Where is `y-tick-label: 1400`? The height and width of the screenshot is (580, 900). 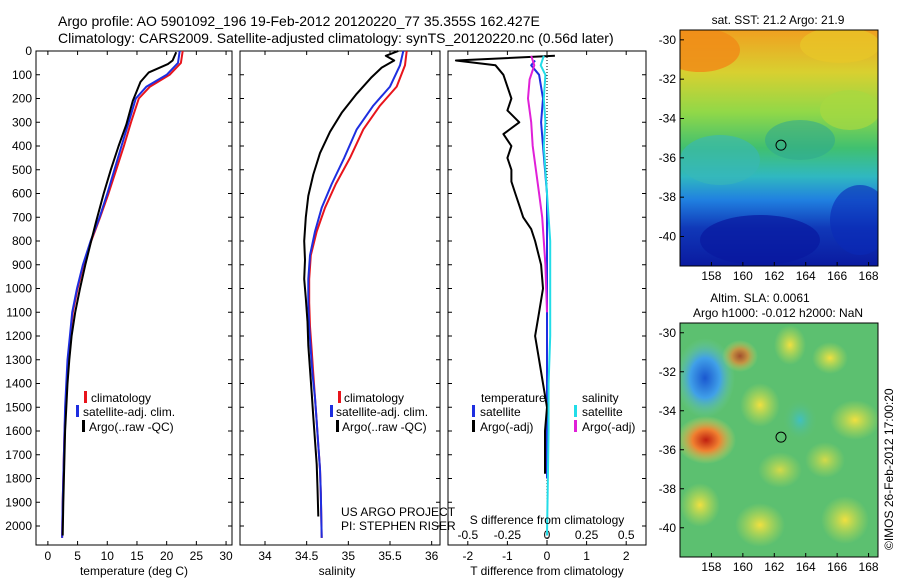 y-tick-label: 1400 is located at coordinates (18, 384).